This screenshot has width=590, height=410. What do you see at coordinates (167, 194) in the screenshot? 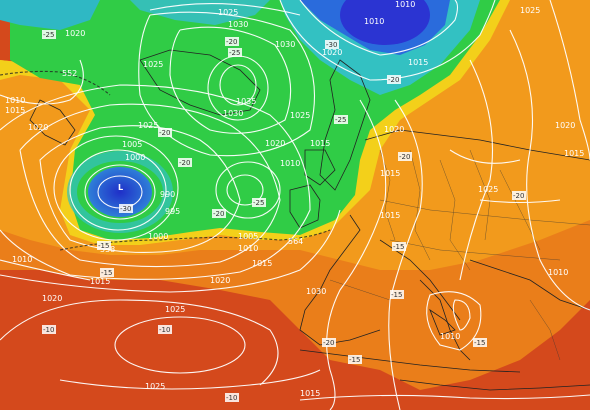
I see `isobar-label: 990` at bounding box center [167, 194].